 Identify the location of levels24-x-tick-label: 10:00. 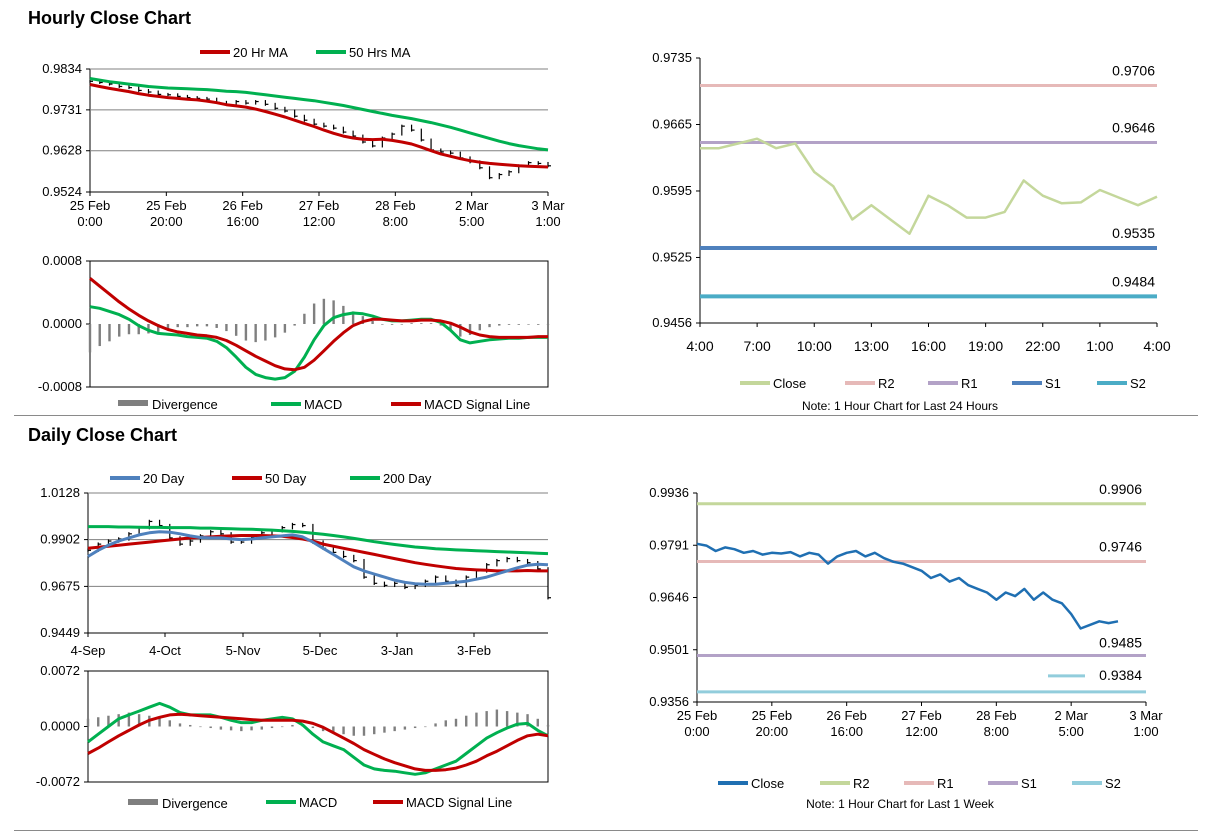
(814, 346).